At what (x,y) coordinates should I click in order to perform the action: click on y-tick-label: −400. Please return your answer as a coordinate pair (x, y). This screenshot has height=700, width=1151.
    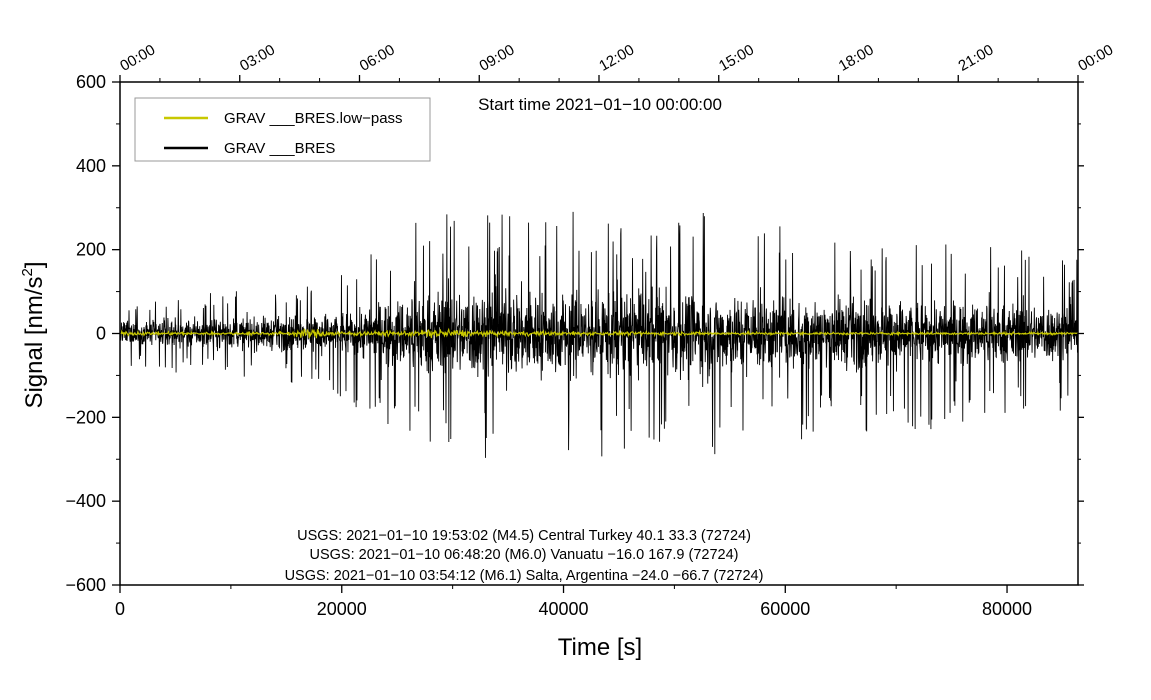
    Looking at the image, I should click on (85, 501).